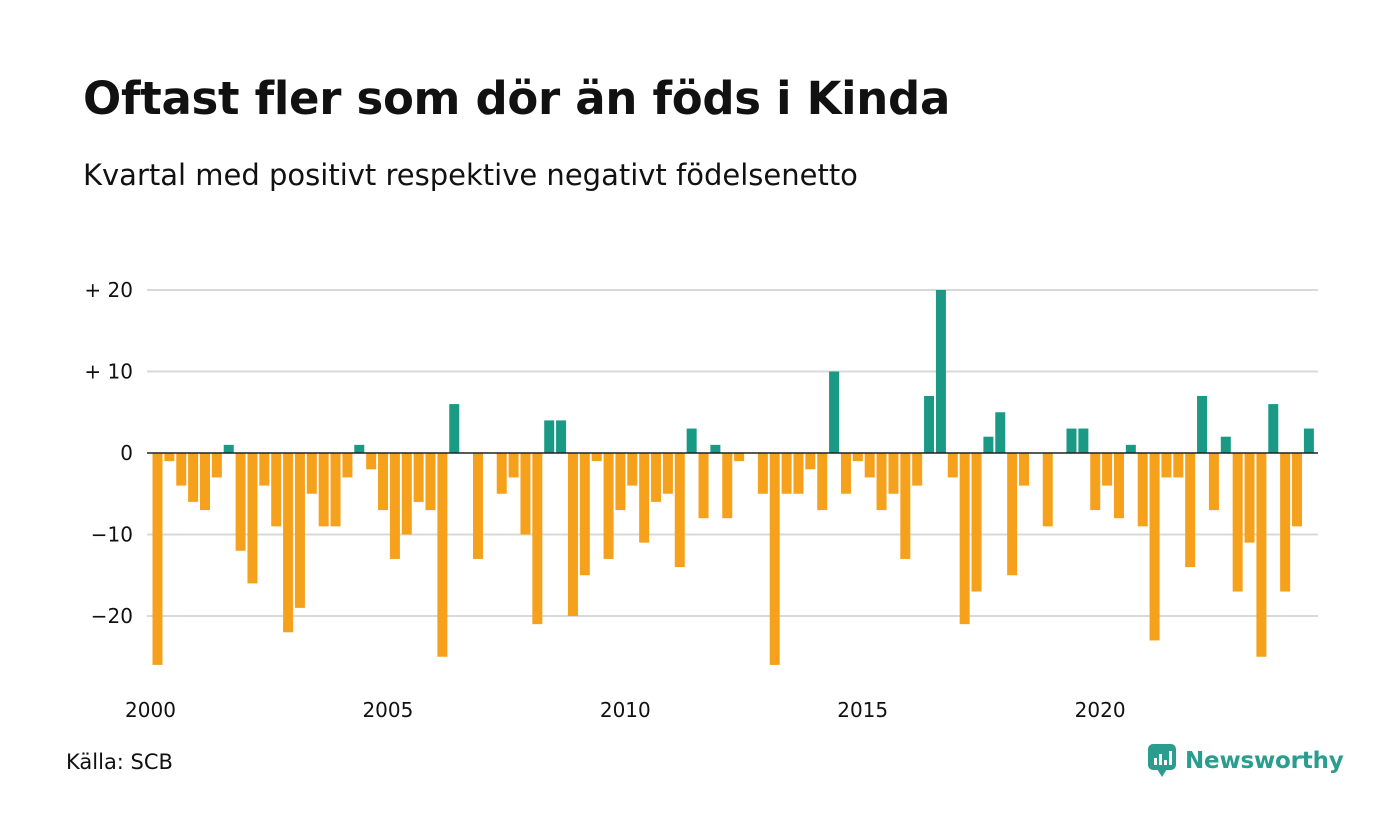 The height and width of the screenshot is (840, 1400). Describe the element at coordinates (112, 535) in the screenshot. I see `y-tick-label: −10` at that location.